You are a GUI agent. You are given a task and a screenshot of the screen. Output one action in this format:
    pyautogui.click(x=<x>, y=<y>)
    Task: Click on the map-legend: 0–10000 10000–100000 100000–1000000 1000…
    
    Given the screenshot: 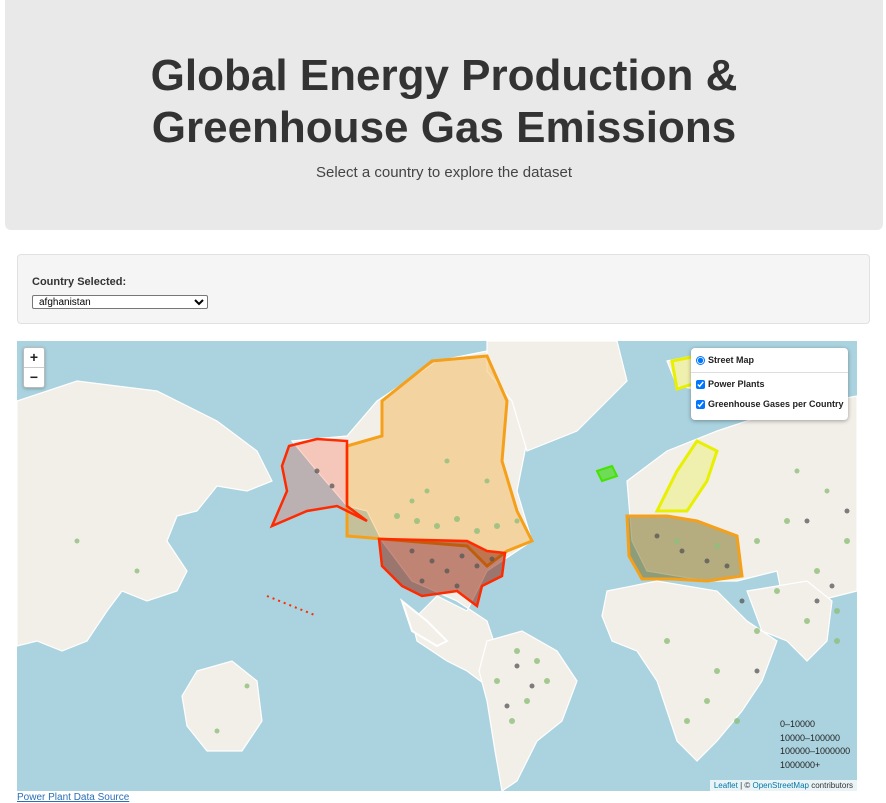 What is the action you would take?
    pyautogui.click(x=815, y=745)
    